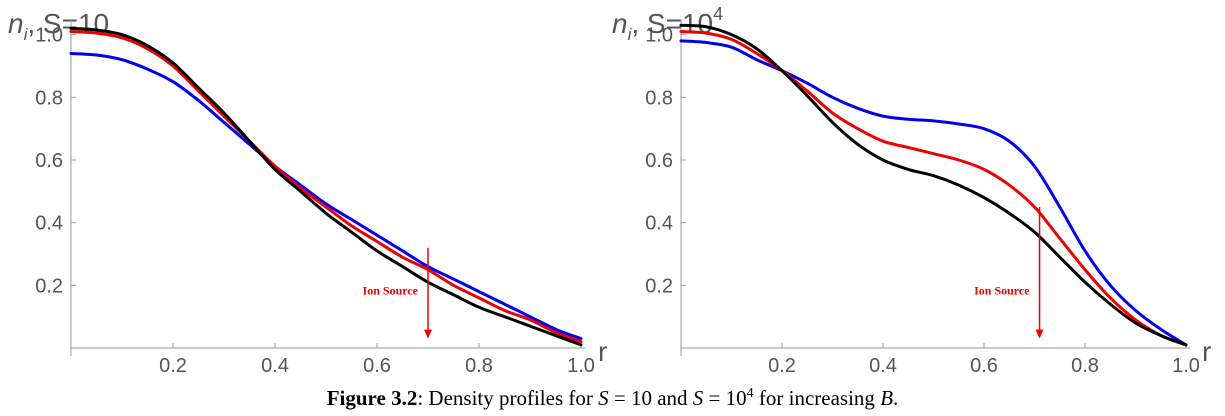 The image size is (1225, 416). What do you see at coordinates (887, 398) in the screenshot?
I see `caption-b: B` at bounding box center [887, 398].